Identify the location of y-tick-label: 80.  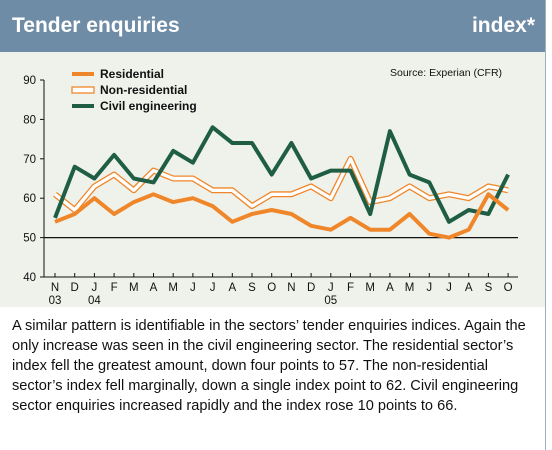
(29, 120).